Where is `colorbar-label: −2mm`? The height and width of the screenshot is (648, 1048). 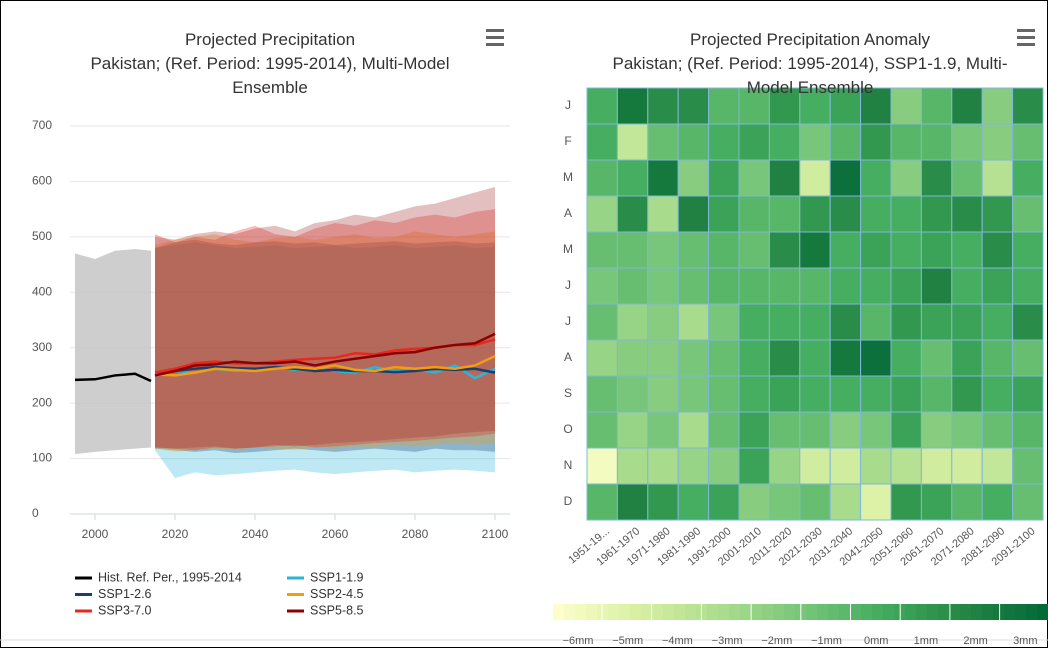 colorbar-label: −2mm is located at coordinates (776, 641).